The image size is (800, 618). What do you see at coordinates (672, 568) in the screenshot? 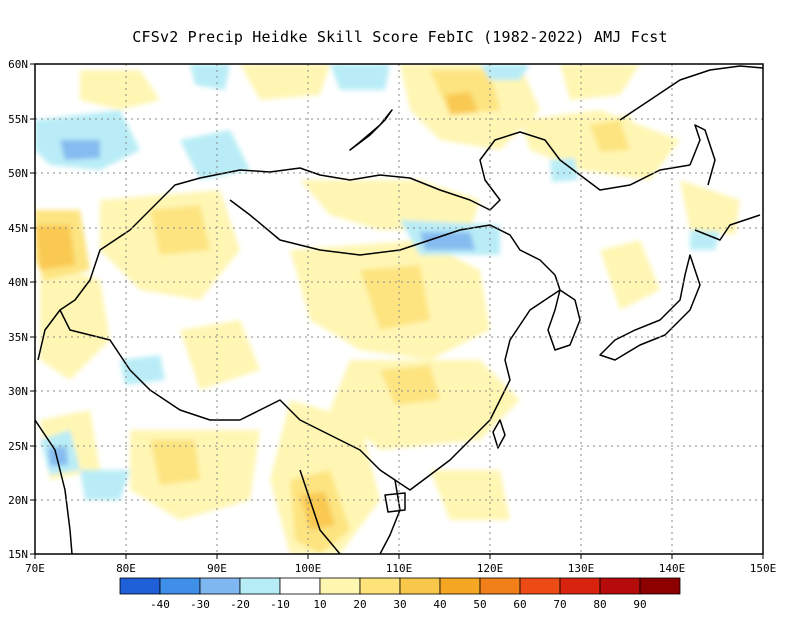
I see `lon-tick-label: 140E` at bounding box center [672, 568].